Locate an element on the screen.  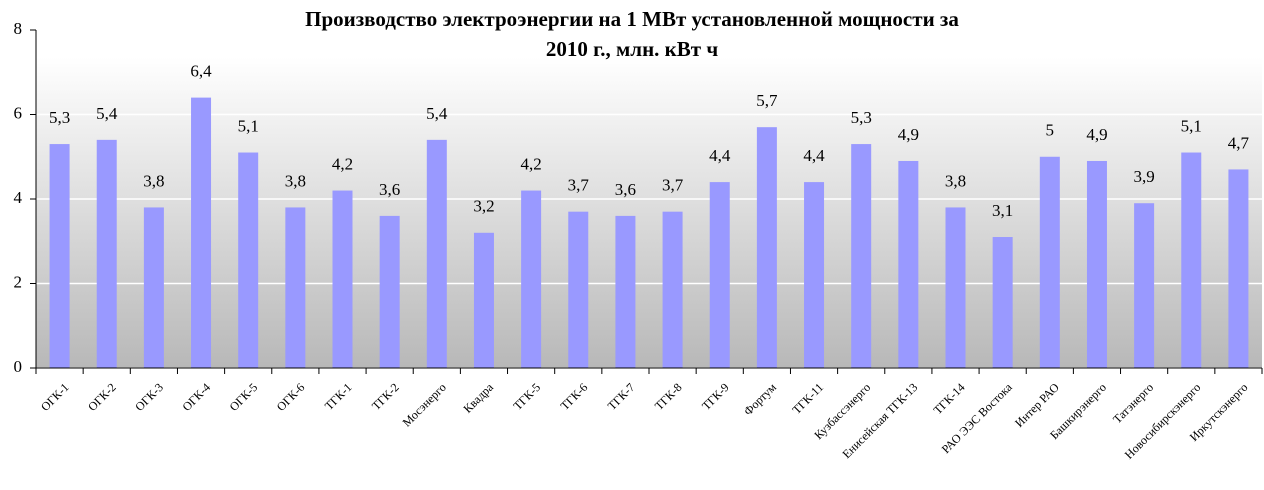
x-tick-label: ОГК-2 is located at coordinates (102, 397).